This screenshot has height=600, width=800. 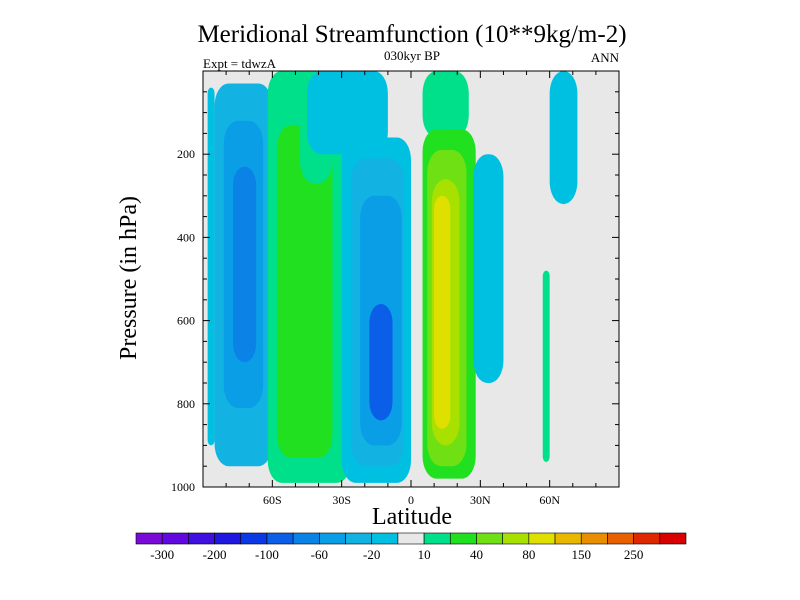 What do you see at coordinates (186, 237) in the screenshot?
I see `y-tick-label: 400` at bounding box center [186, 237].